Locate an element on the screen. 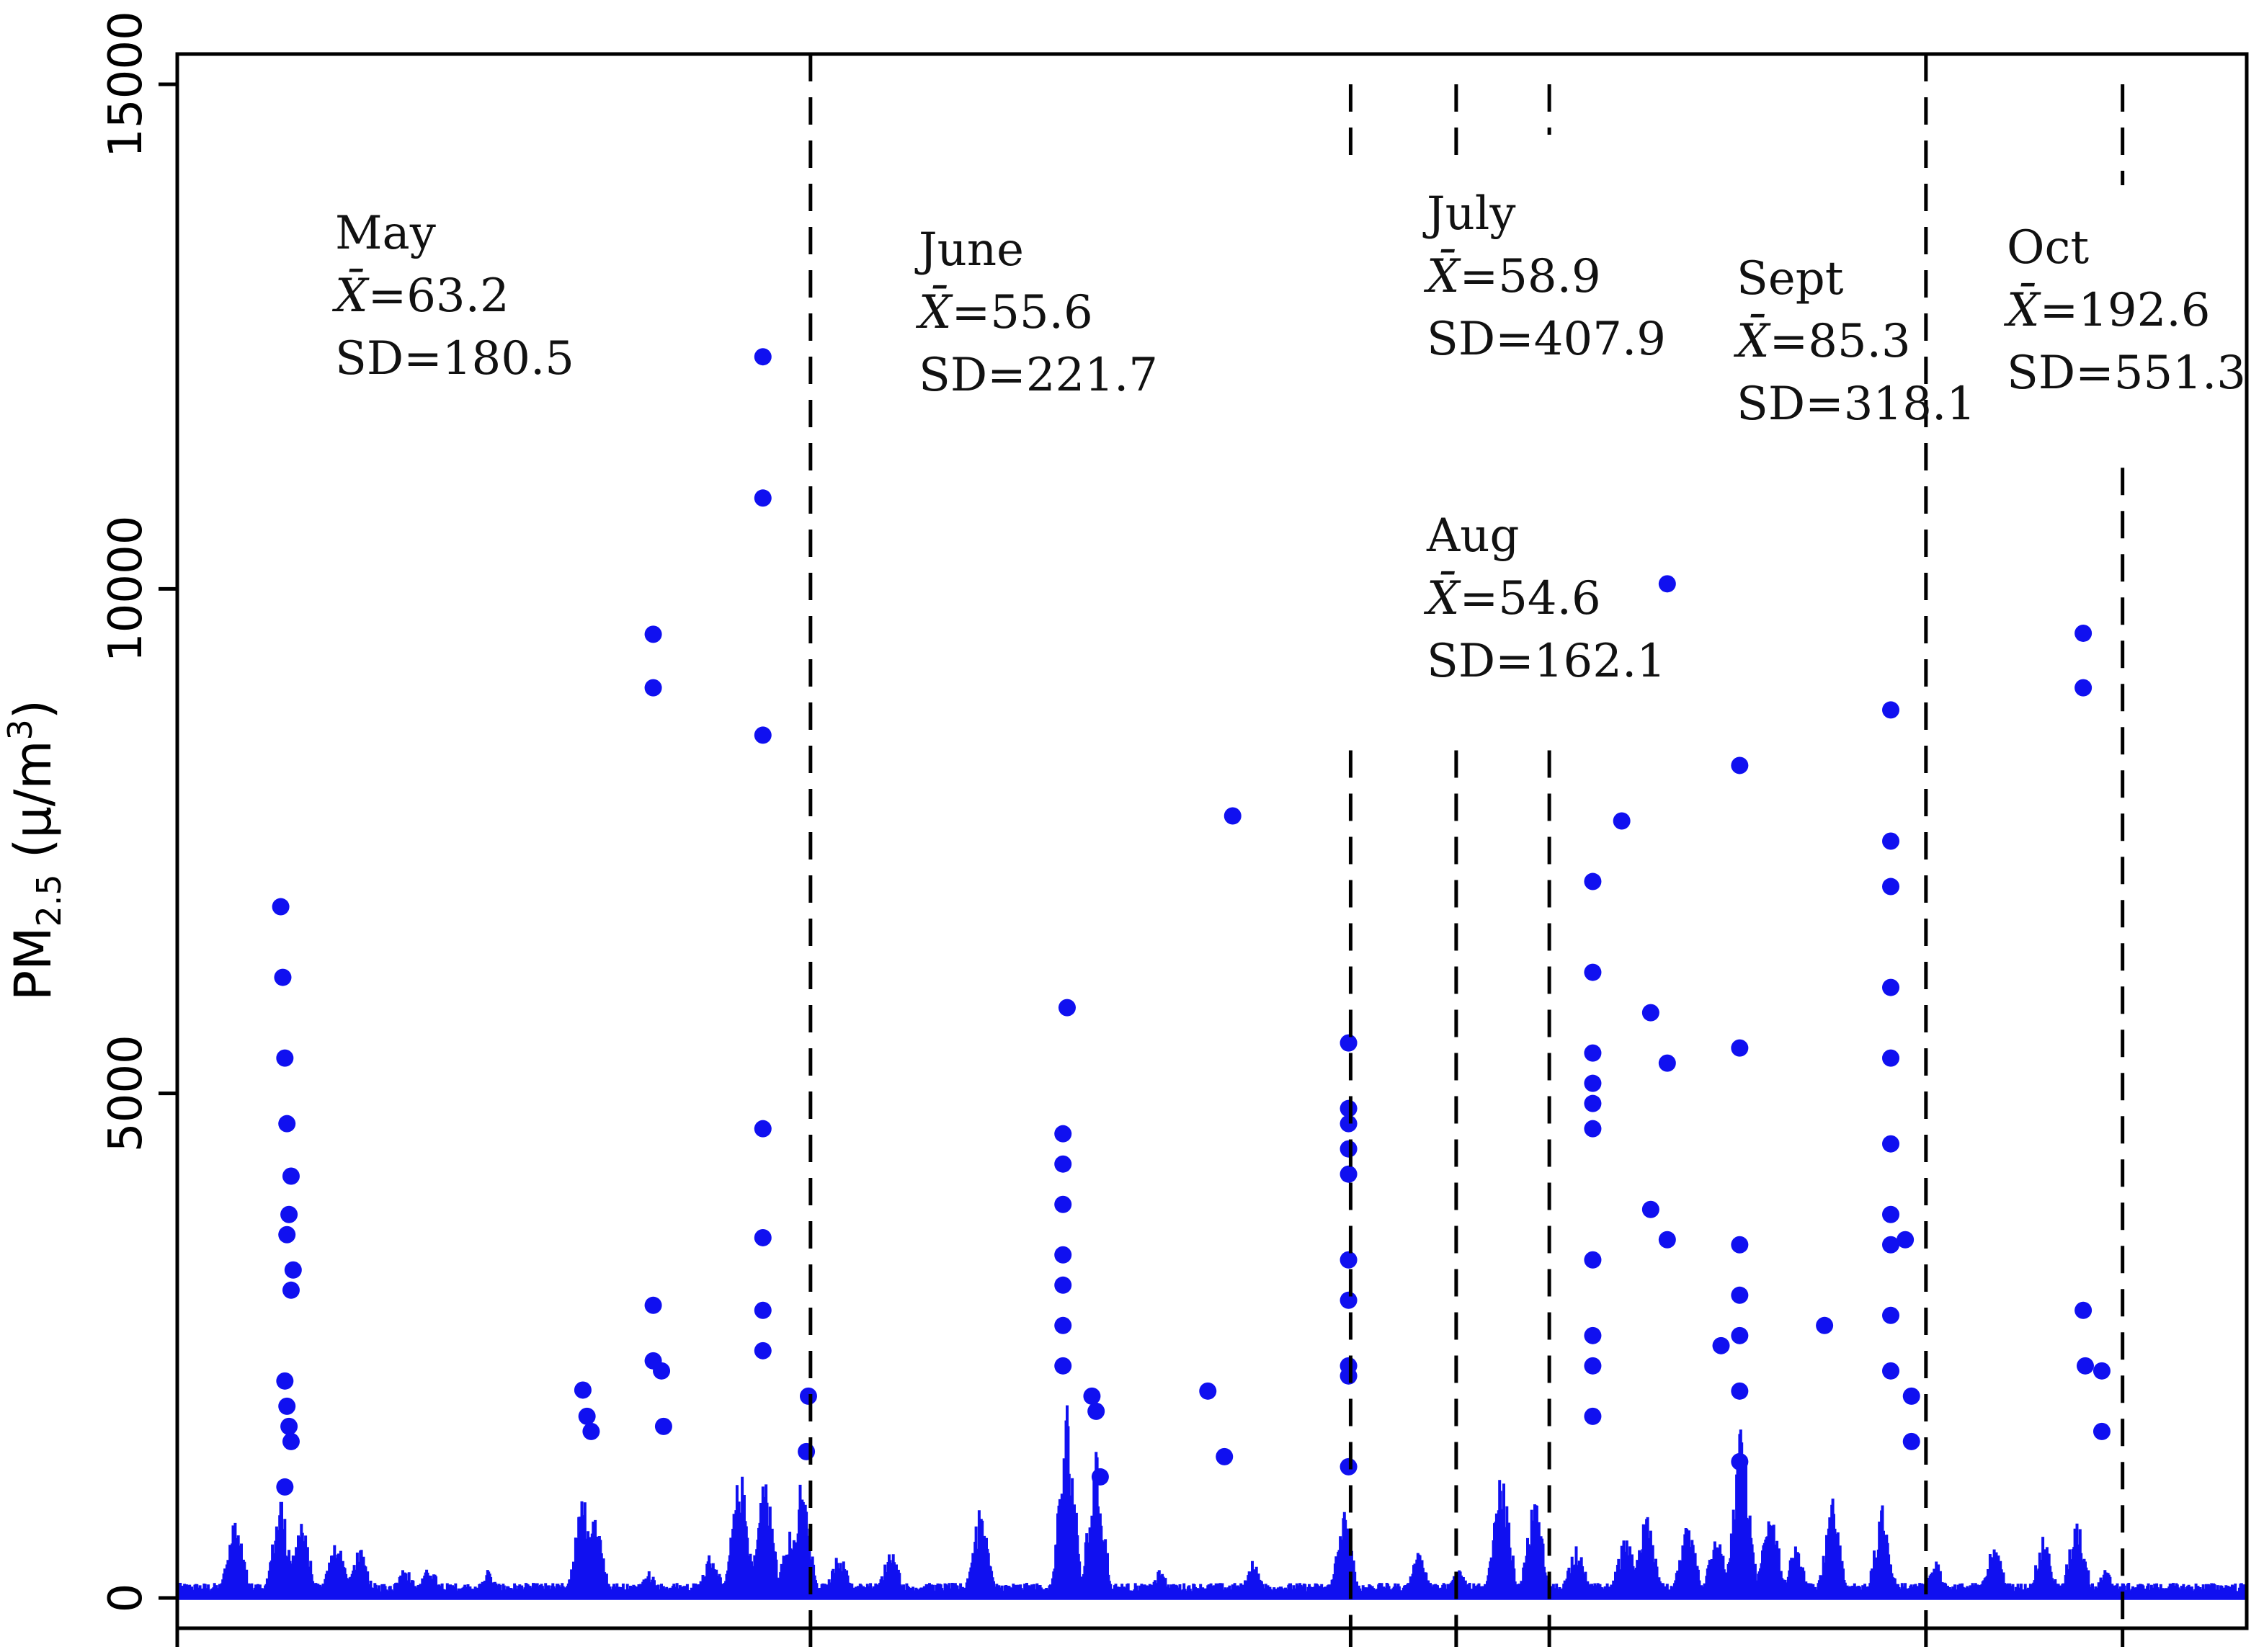 The height and width of the screenshot is (1652, 2264). annotation-aug-sd: SD=162.1 is located at coordinates (1547, 661).